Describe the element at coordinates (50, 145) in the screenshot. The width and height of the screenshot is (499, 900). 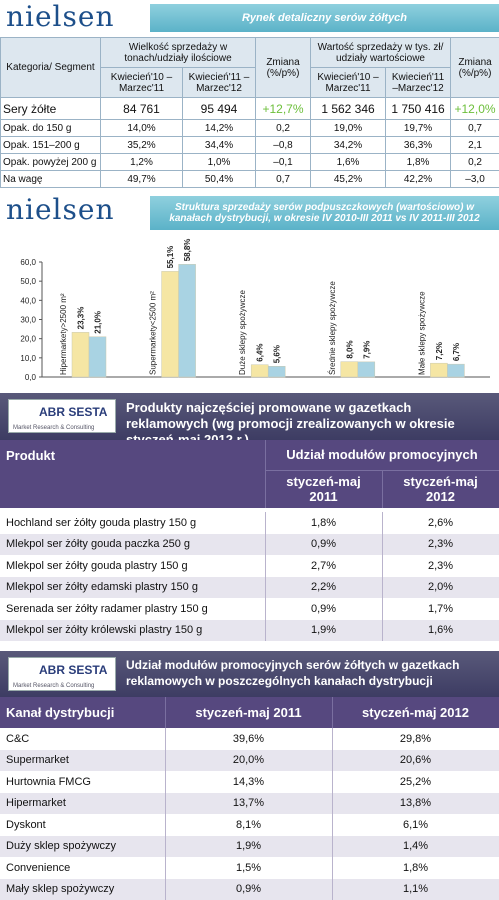
I see `cell: Opak. 151–200 g` at that location.